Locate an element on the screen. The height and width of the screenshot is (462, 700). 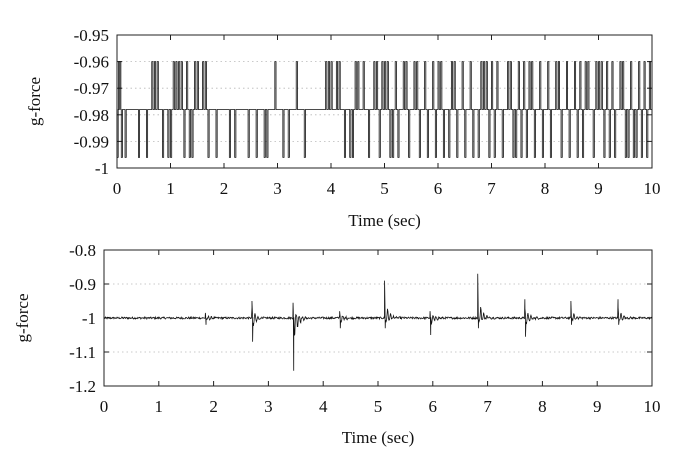
top-grid-lines is located at coordinates (384, 101).